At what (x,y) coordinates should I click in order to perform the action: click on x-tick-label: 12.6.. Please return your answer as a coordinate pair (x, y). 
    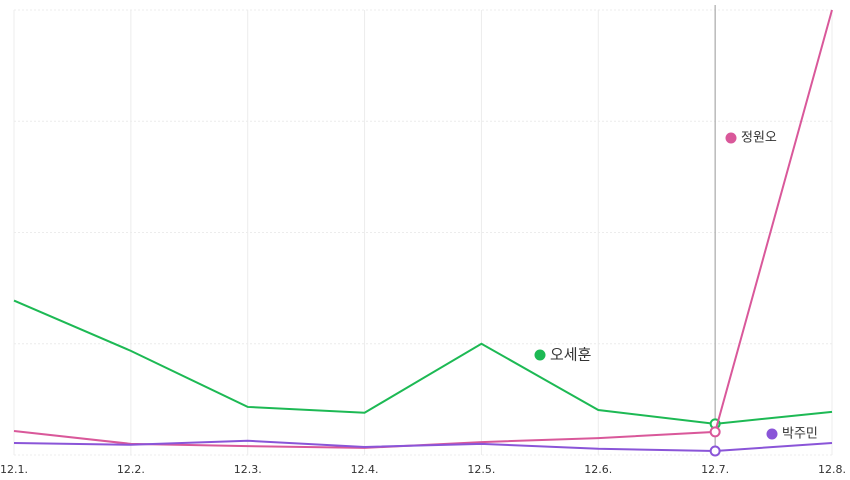
    Looking at the image, I should click on (598, 469).